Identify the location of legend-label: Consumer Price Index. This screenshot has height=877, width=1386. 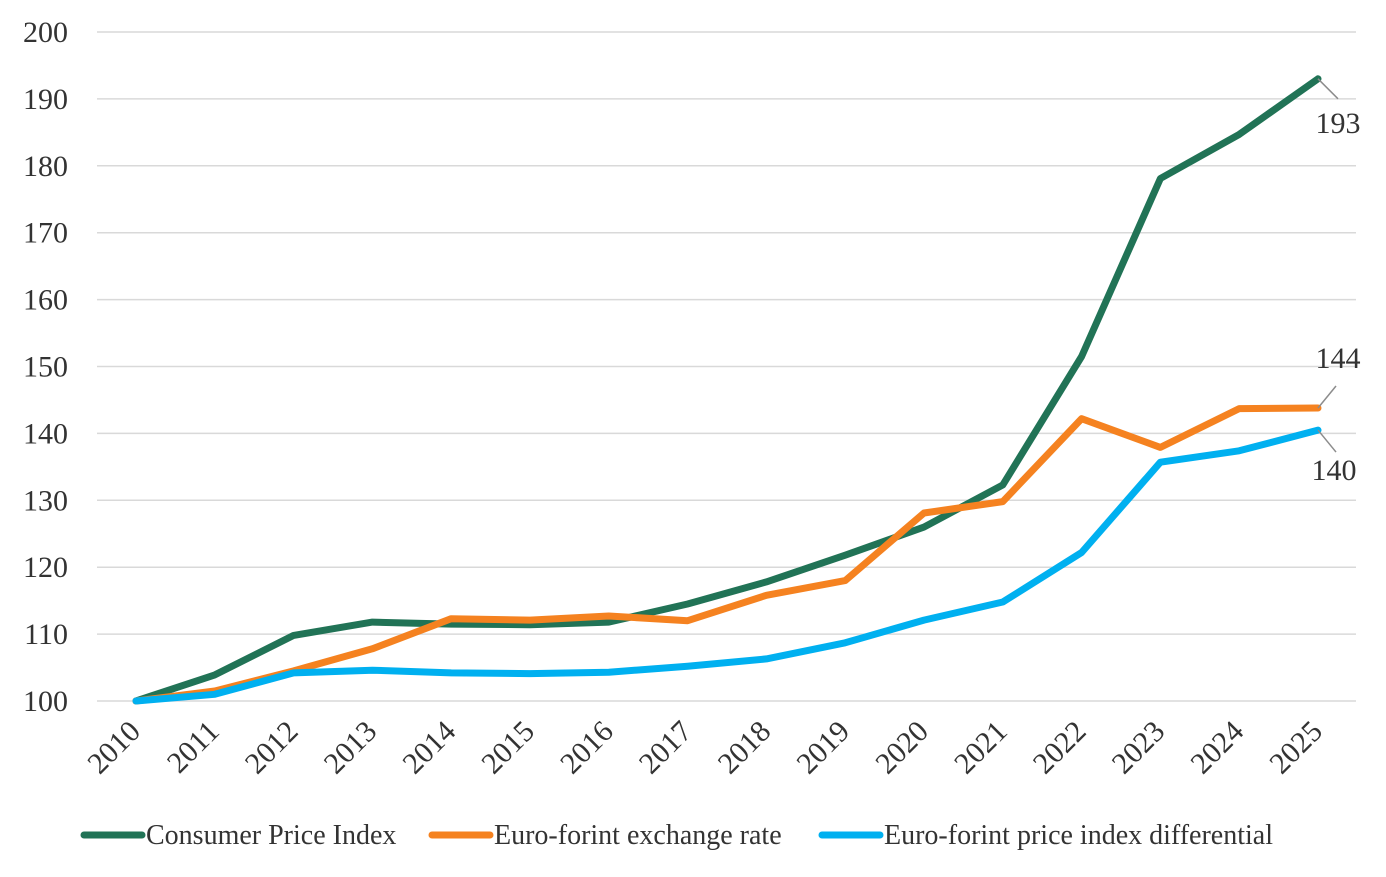
(271, 835).